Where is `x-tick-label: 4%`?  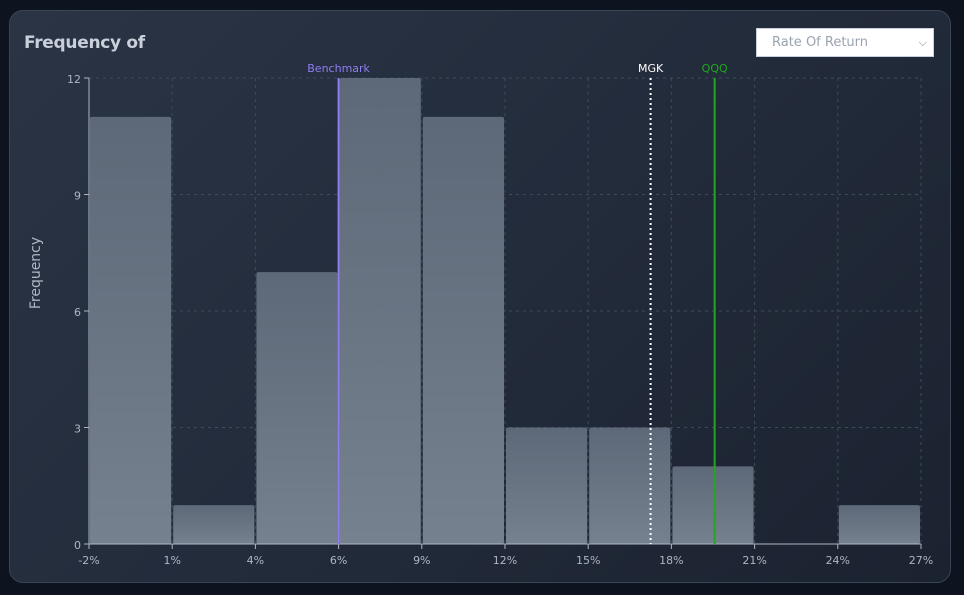 x-tick-label: 4% is located at coordinates (255, 560).